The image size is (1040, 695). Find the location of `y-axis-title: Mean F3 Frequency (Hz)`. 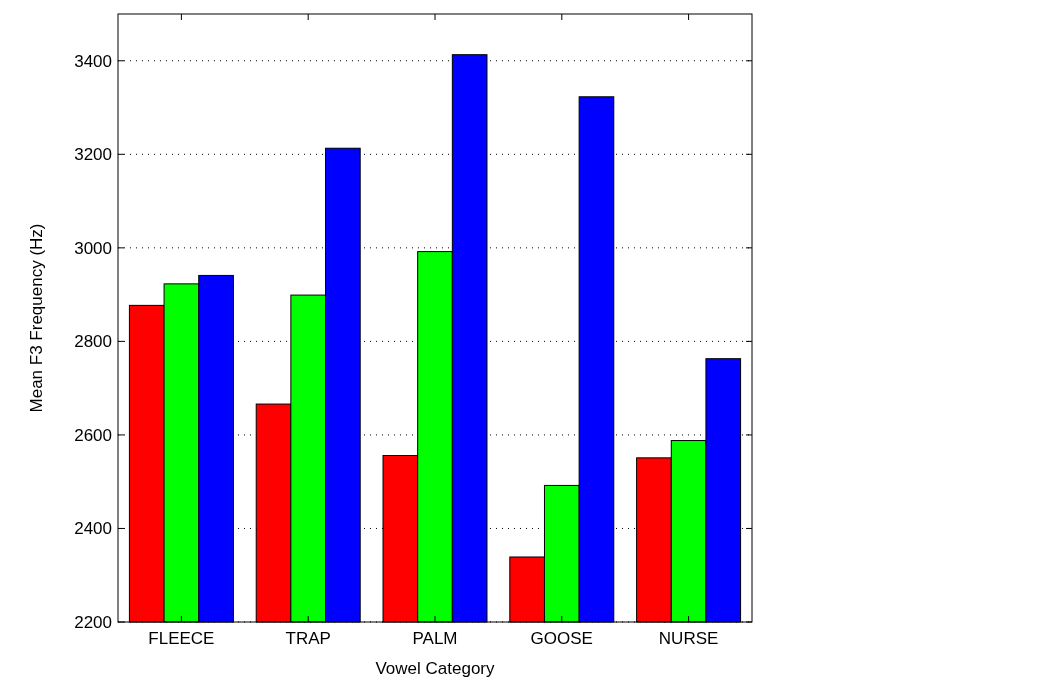

y-axis-title: Mean F3 Frequency (Hz) is located at coordinates (36, 318).